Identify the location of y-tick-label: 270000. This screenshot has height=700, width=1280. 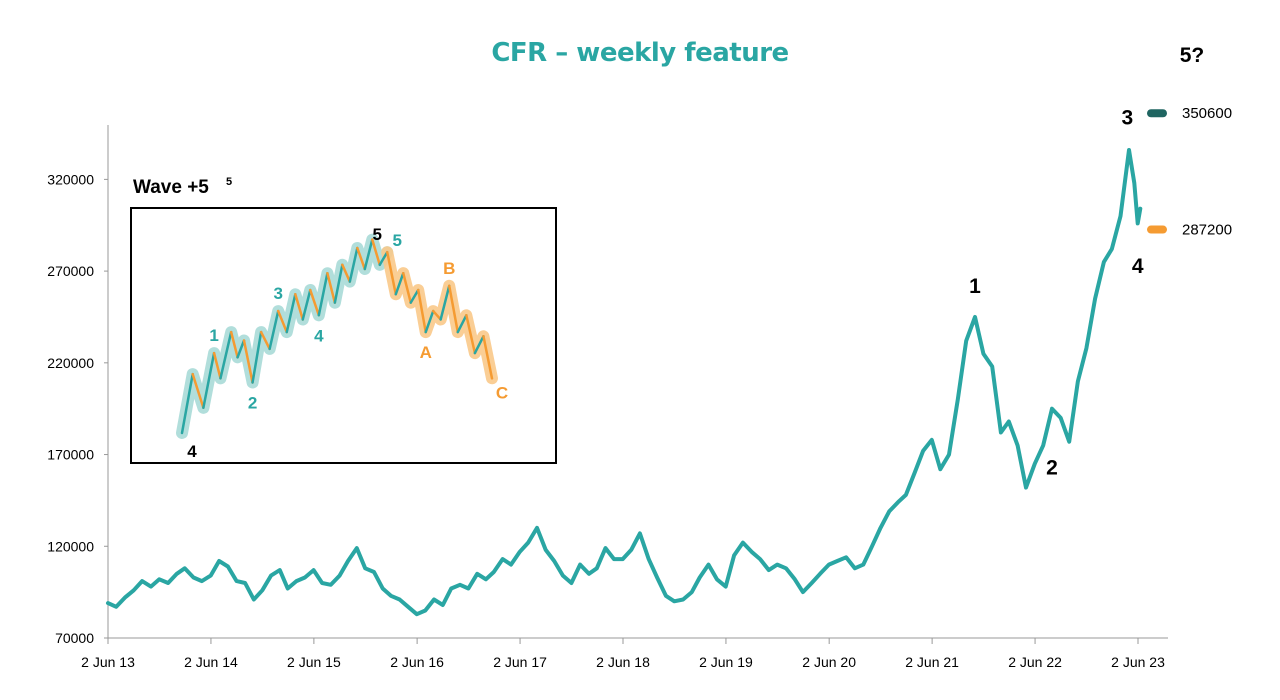
(70, 271).